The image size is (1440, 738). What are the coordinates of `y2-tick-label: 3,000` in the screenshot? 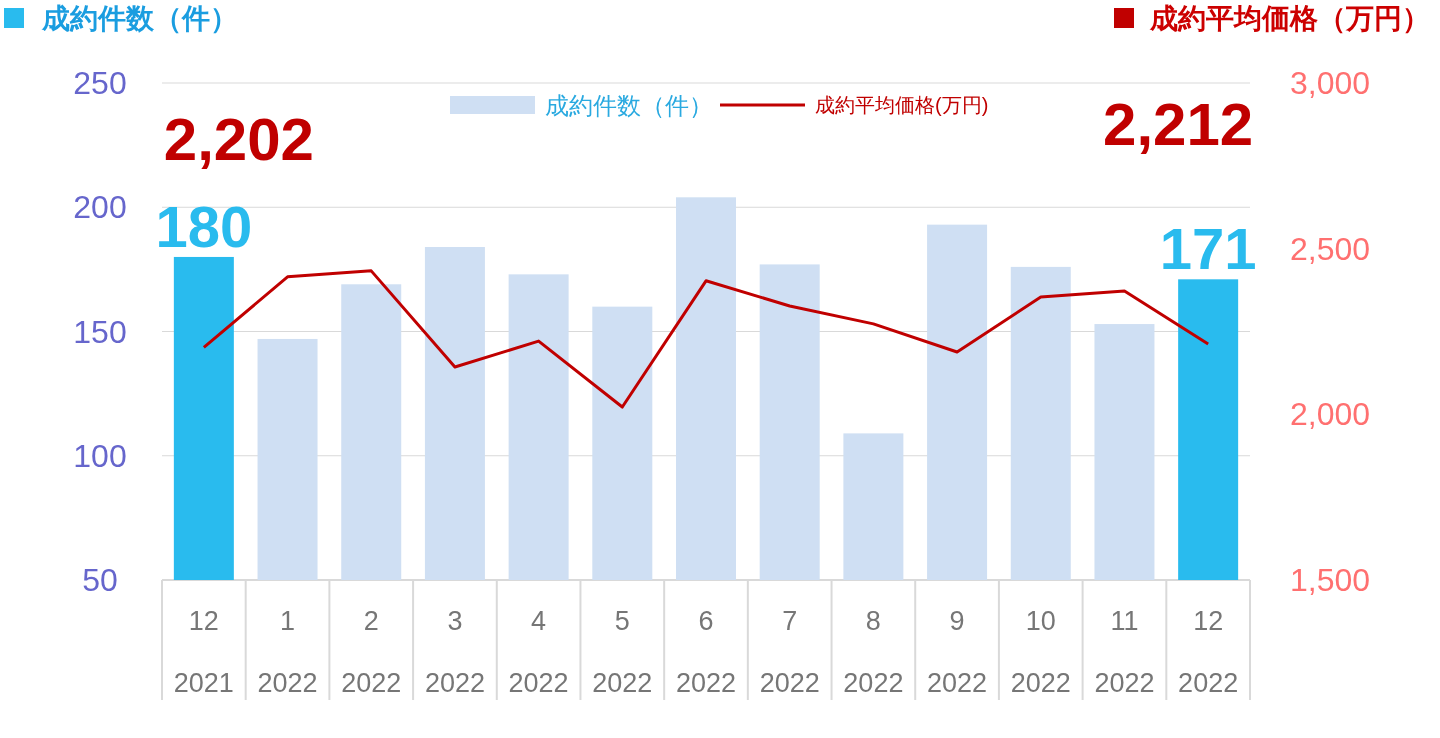 It's located at (1330, 83).